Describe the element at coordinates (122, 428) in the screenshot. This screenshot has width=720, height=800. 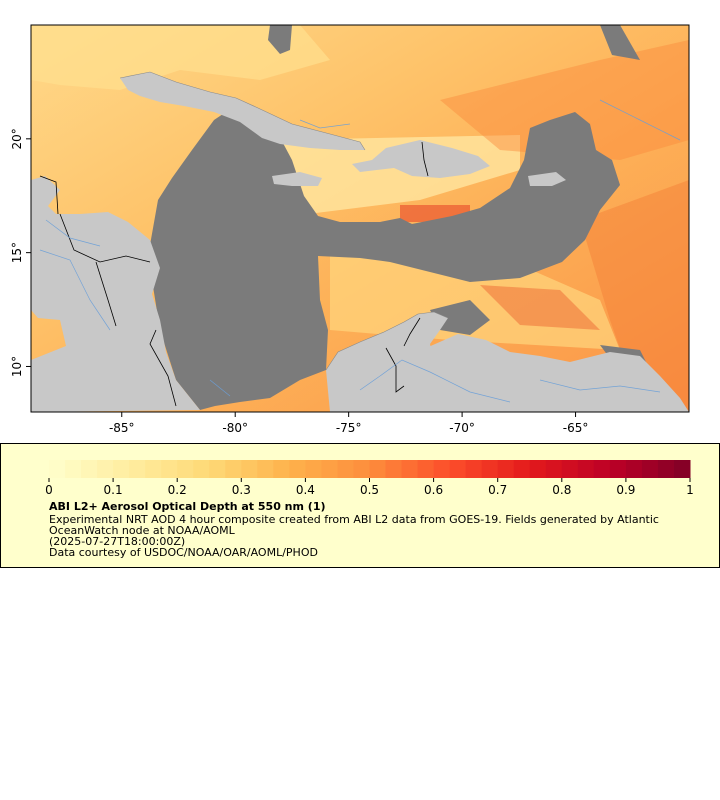
I see `lon-tick-label: -85°` at that location.